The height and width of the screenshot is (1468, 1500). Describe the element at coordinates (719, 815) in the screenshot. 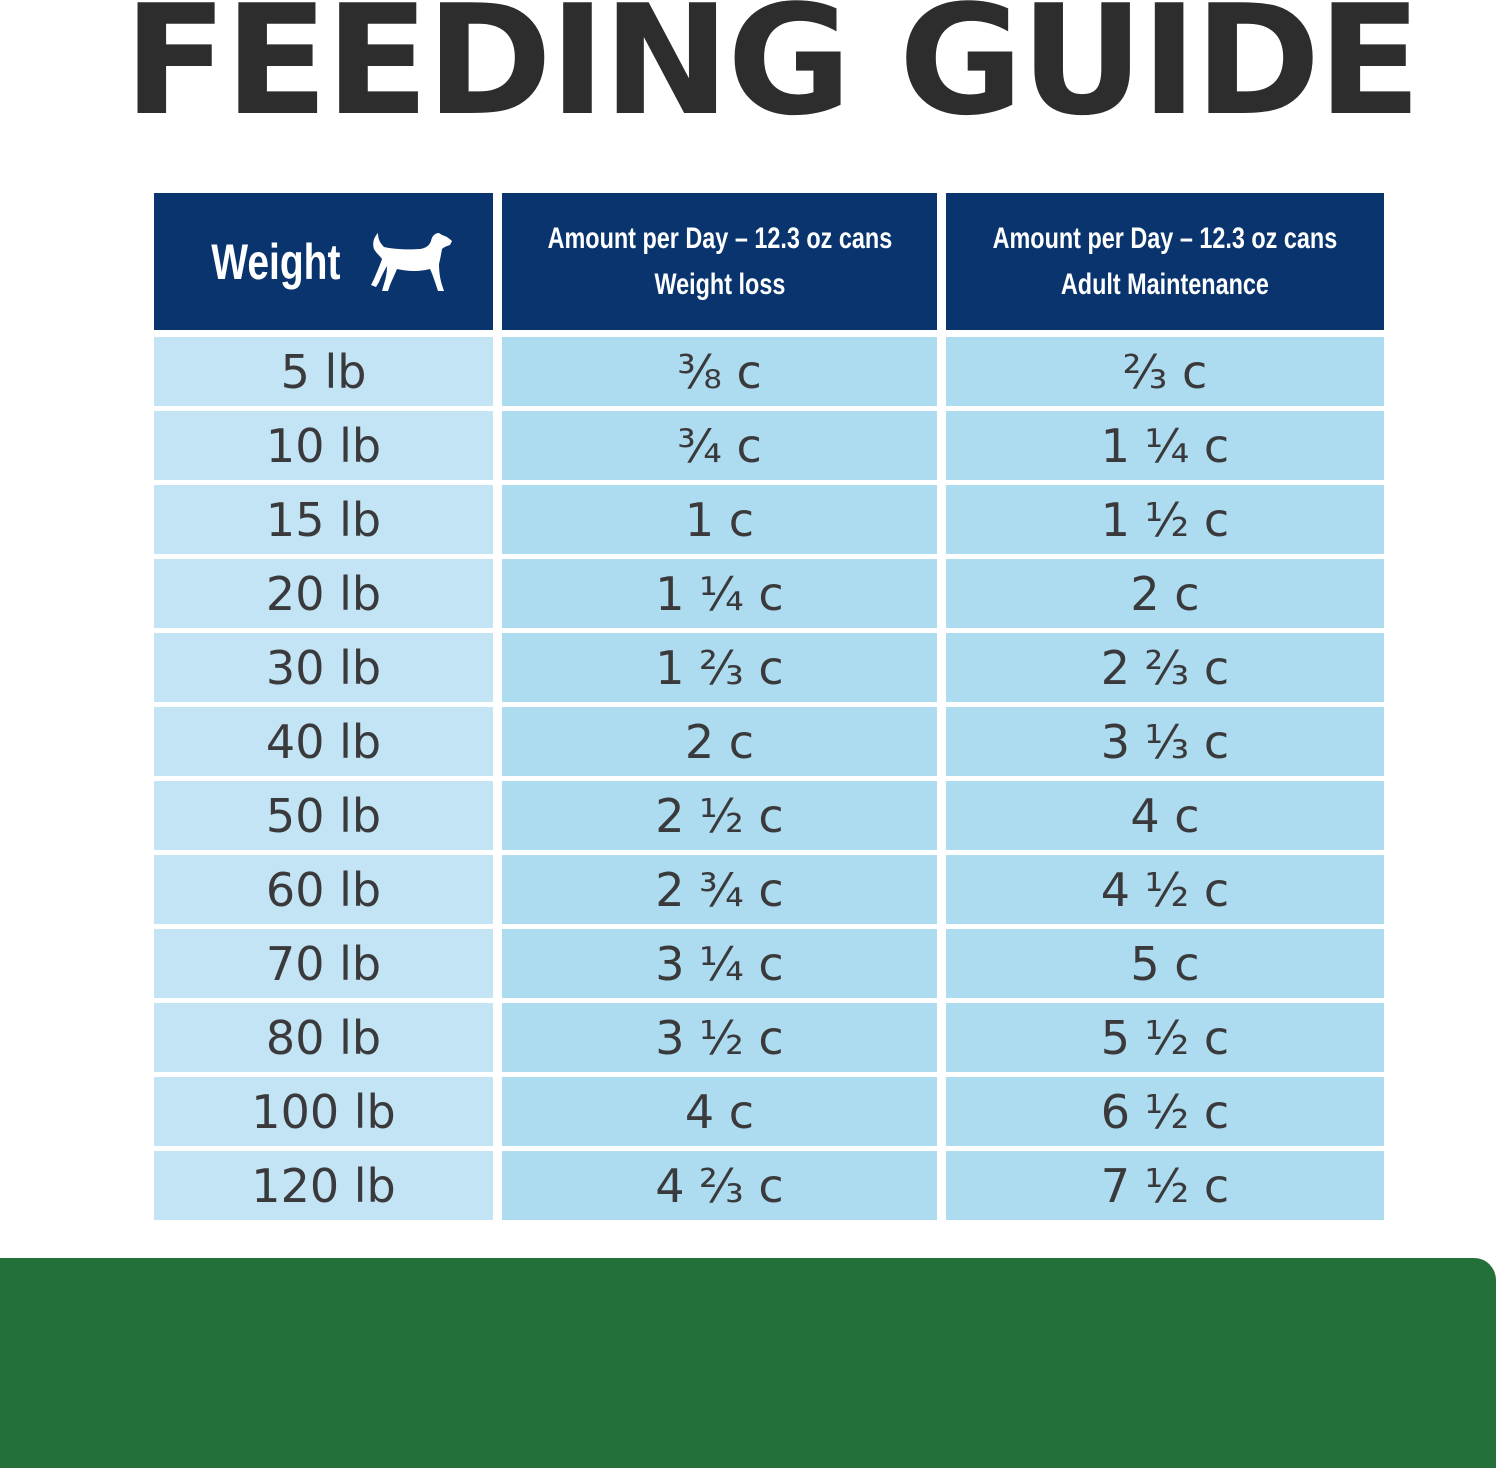

I see `cell-weight-loss: 2 ½ c` at that location.